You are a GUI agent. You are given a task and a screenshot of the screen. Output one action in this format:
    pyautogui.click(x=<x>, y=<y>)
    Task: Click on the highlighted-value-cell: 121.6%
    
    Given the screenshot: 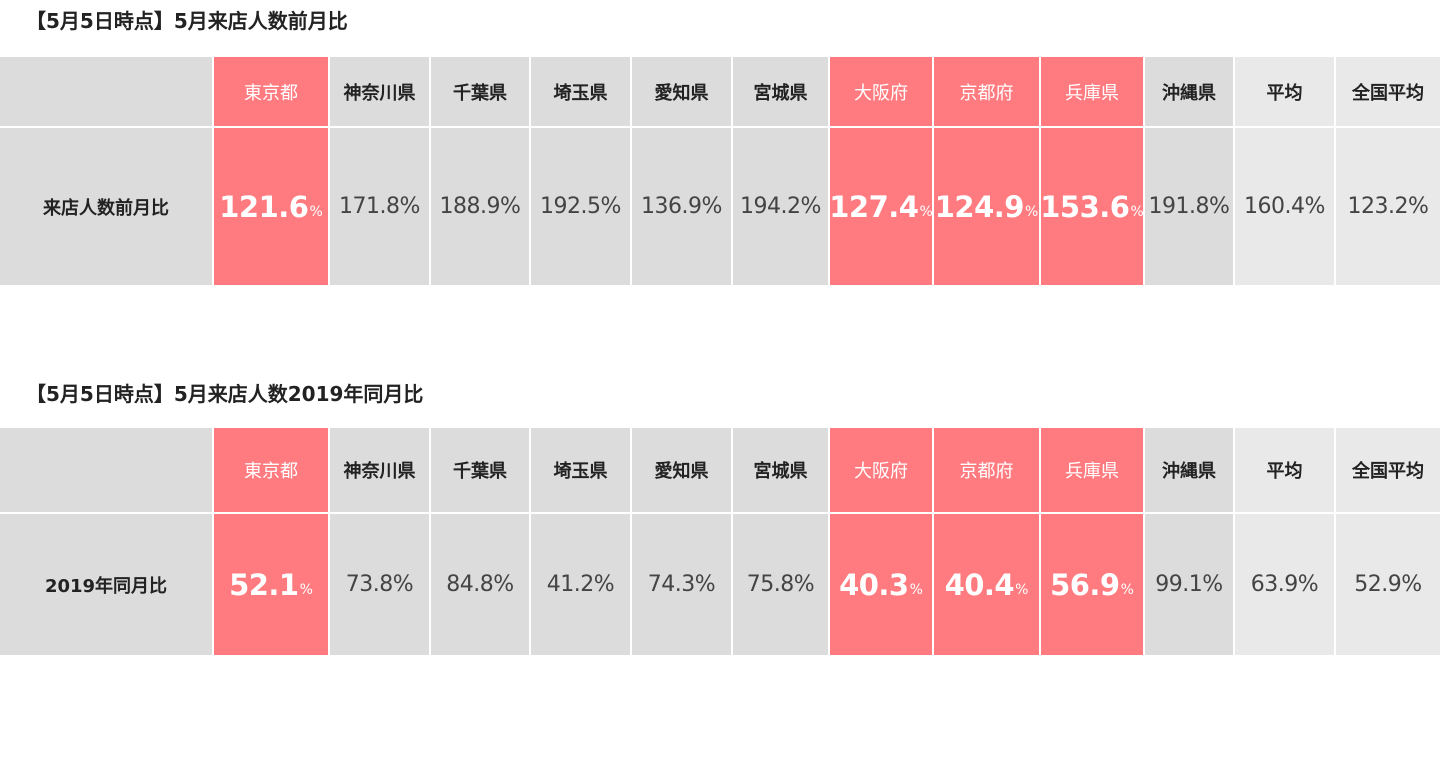 What is the action you would take?
    pyautogui.click(x=272, y=207)
    